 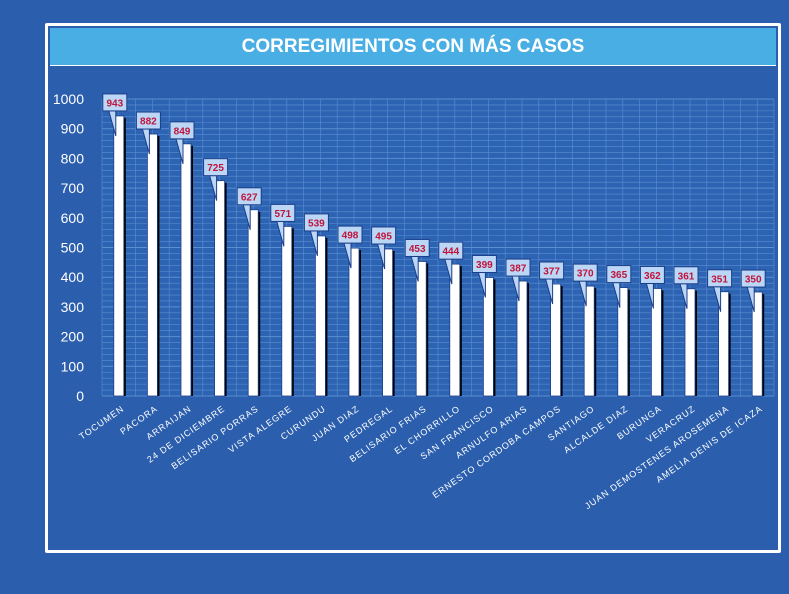 I want to click on data-label: 362, so click(x=652, y=276).